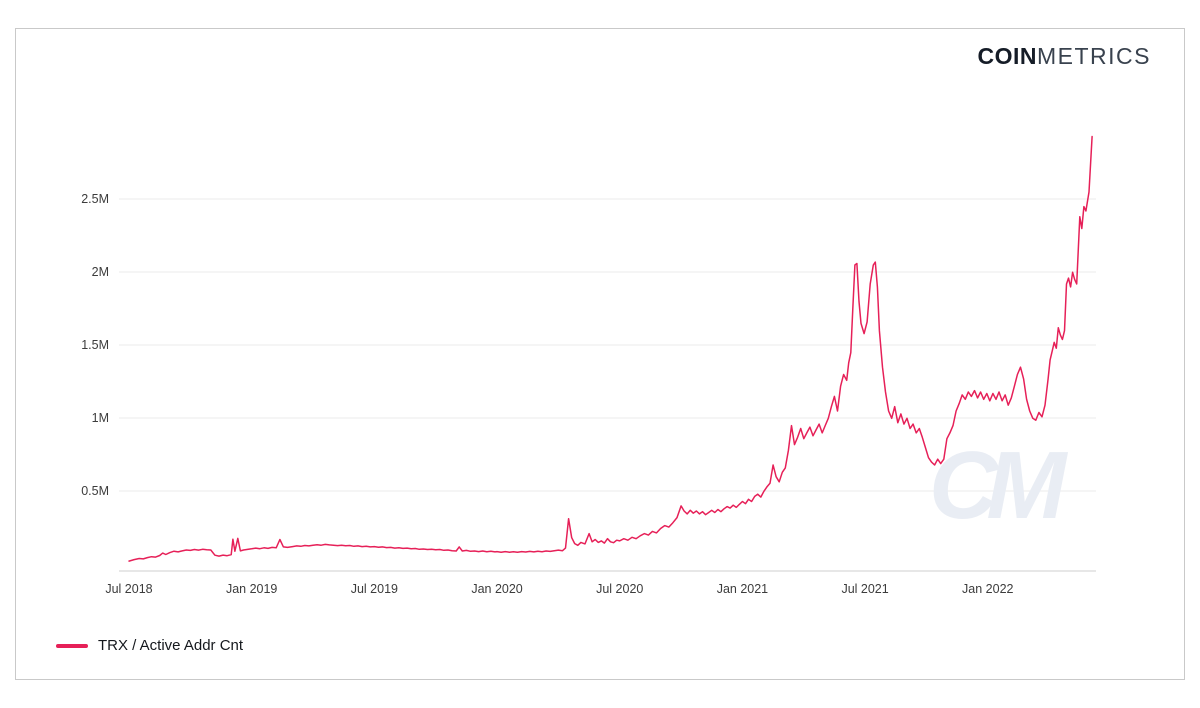 The height and width of the screenshot is (708, 1200). What do you see at coordinates (998, 485) in the screenshot?
I see `cm-watermark: CM` at bounding box center [998, 485].